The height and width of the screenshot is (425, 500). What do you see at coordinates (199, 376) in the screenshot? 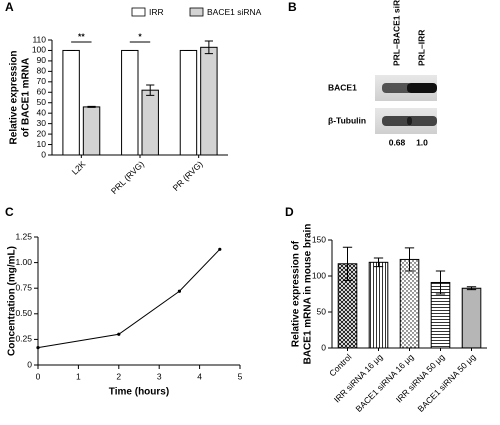
I see `x-tick-label: 4` at bounding box center [199, 376].